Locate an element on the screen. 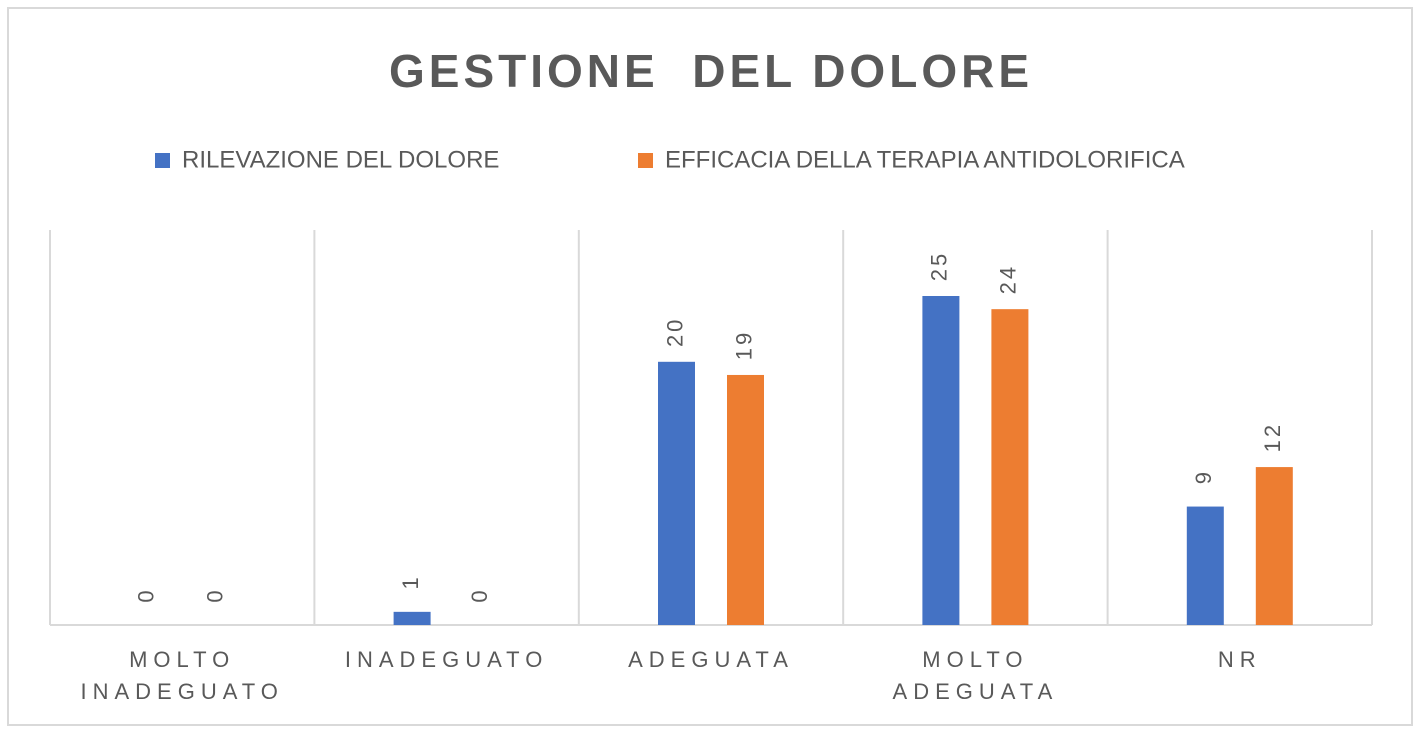  x-tick-label: NR is located at coordinates (1240, 659).